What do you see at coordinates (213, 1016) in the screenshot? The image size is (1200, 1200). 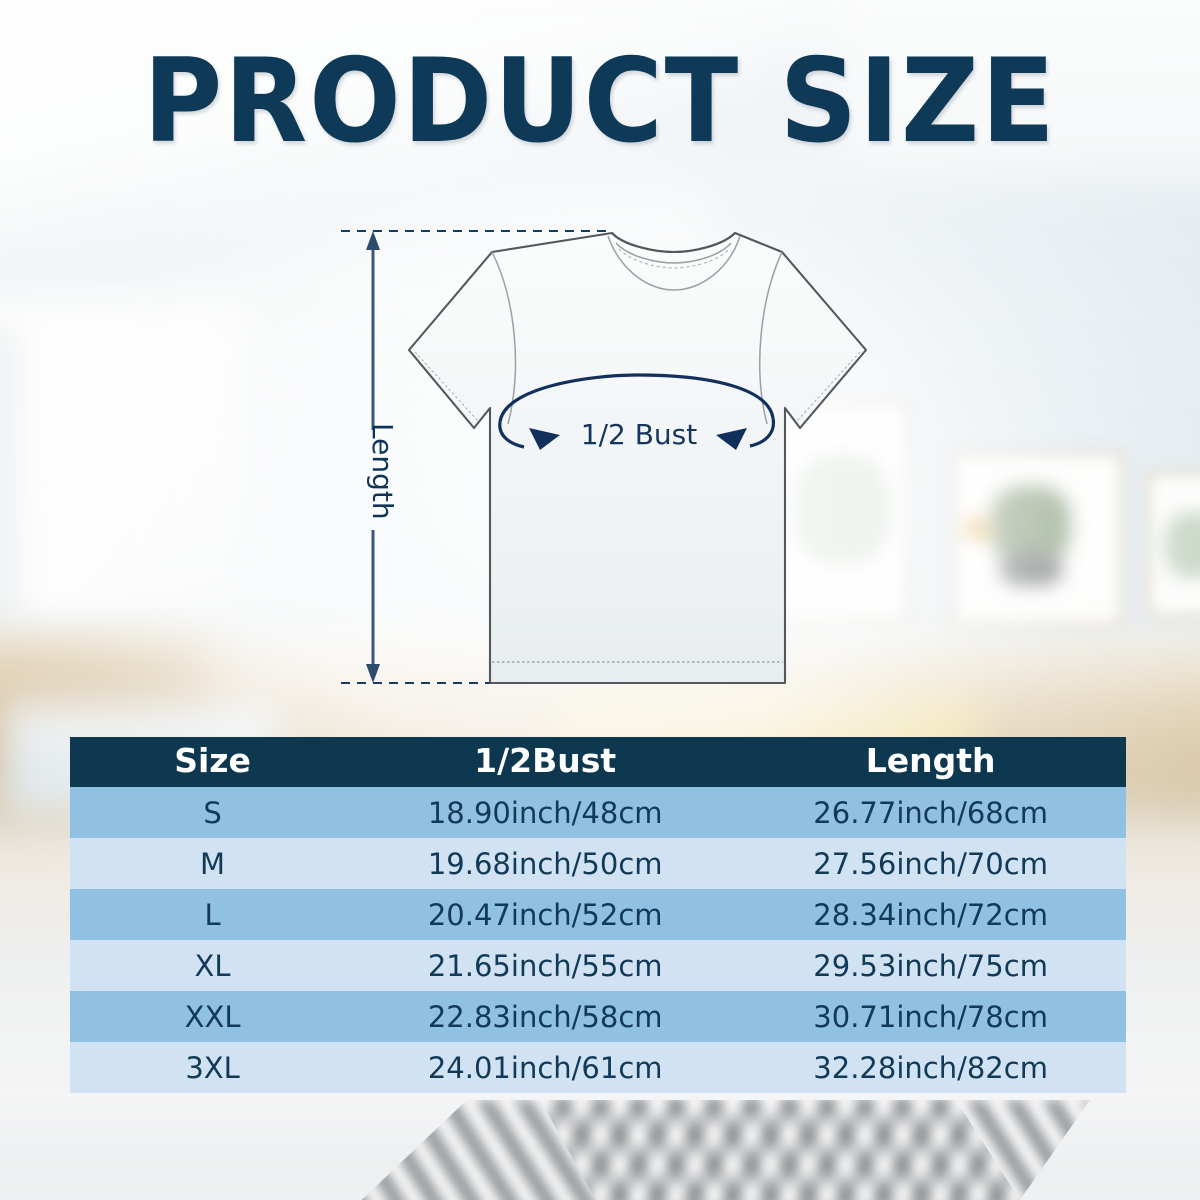 I see `cell-size: XXL` at bounding box center [213, 1016].